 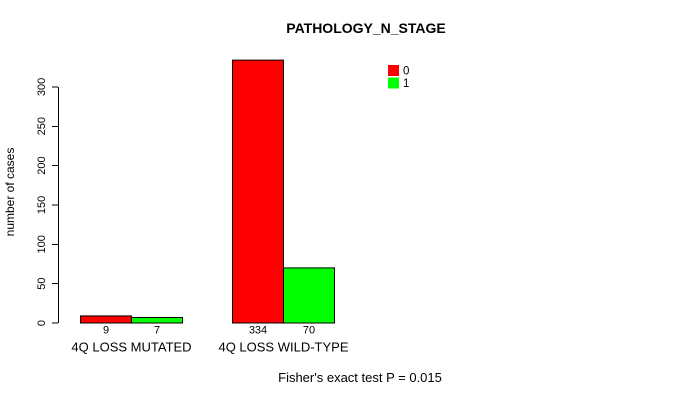 I want to click on y-tick-label: 150, so click(x=42, y=205).